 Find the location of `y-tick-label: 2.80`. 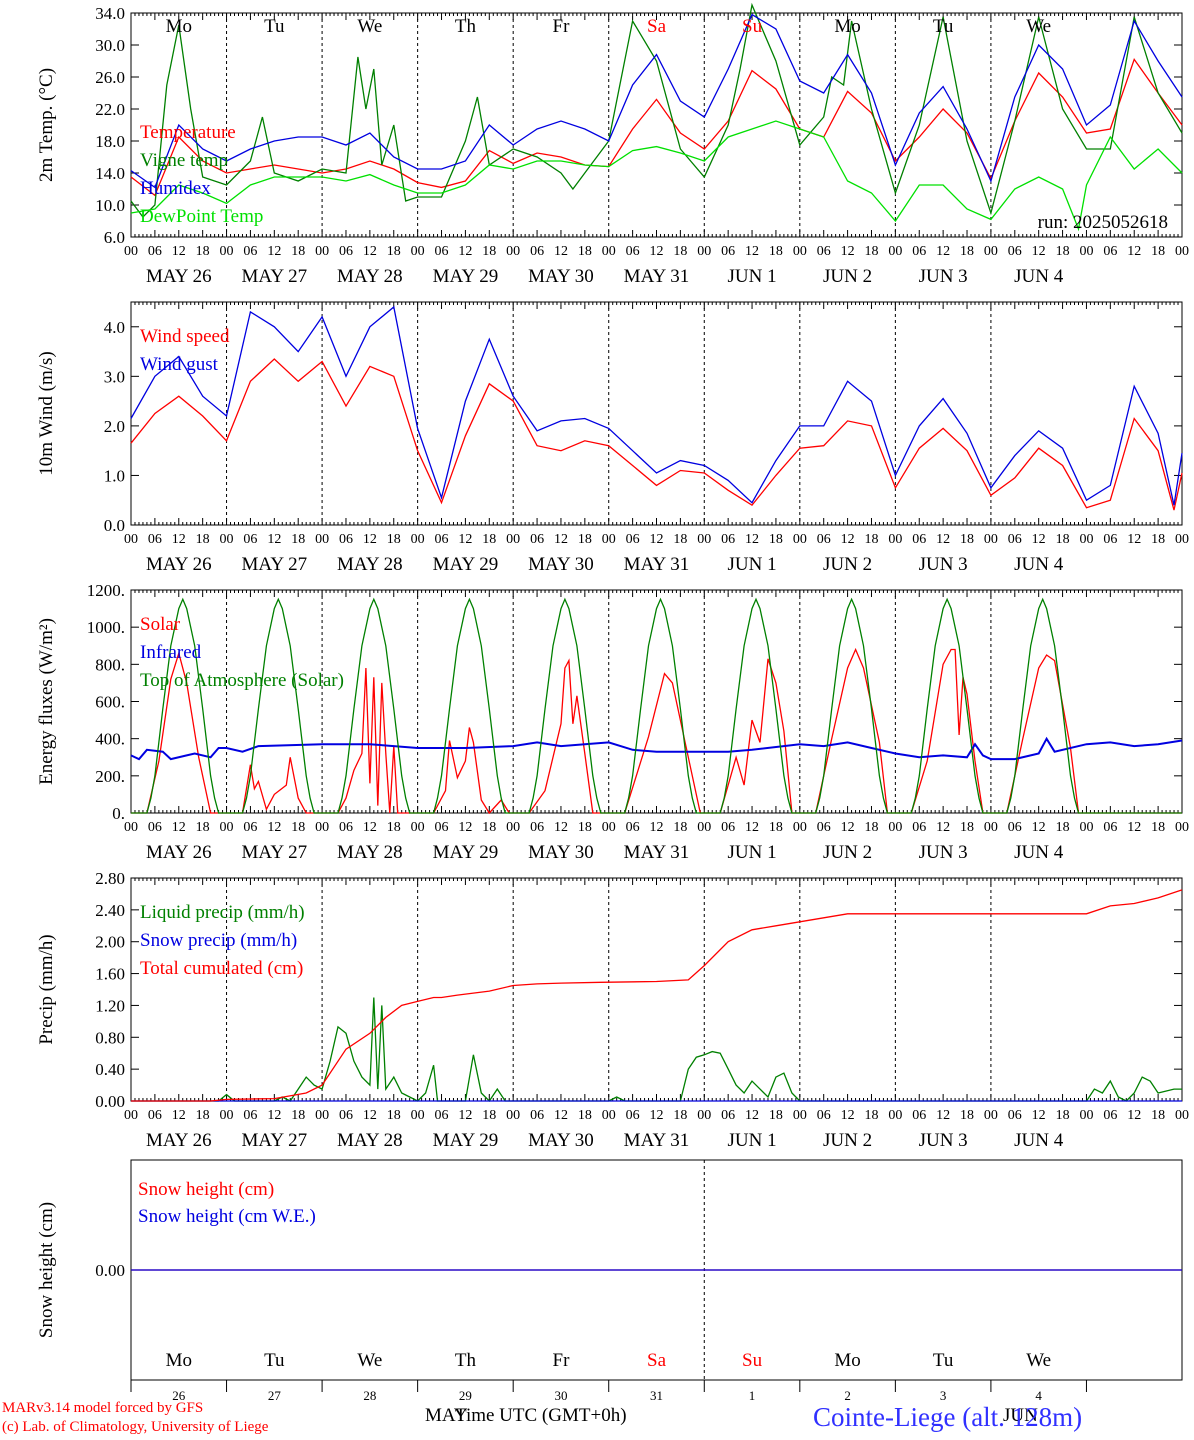

y-tick-label: 2.80 is located at coordinates (110, 878).